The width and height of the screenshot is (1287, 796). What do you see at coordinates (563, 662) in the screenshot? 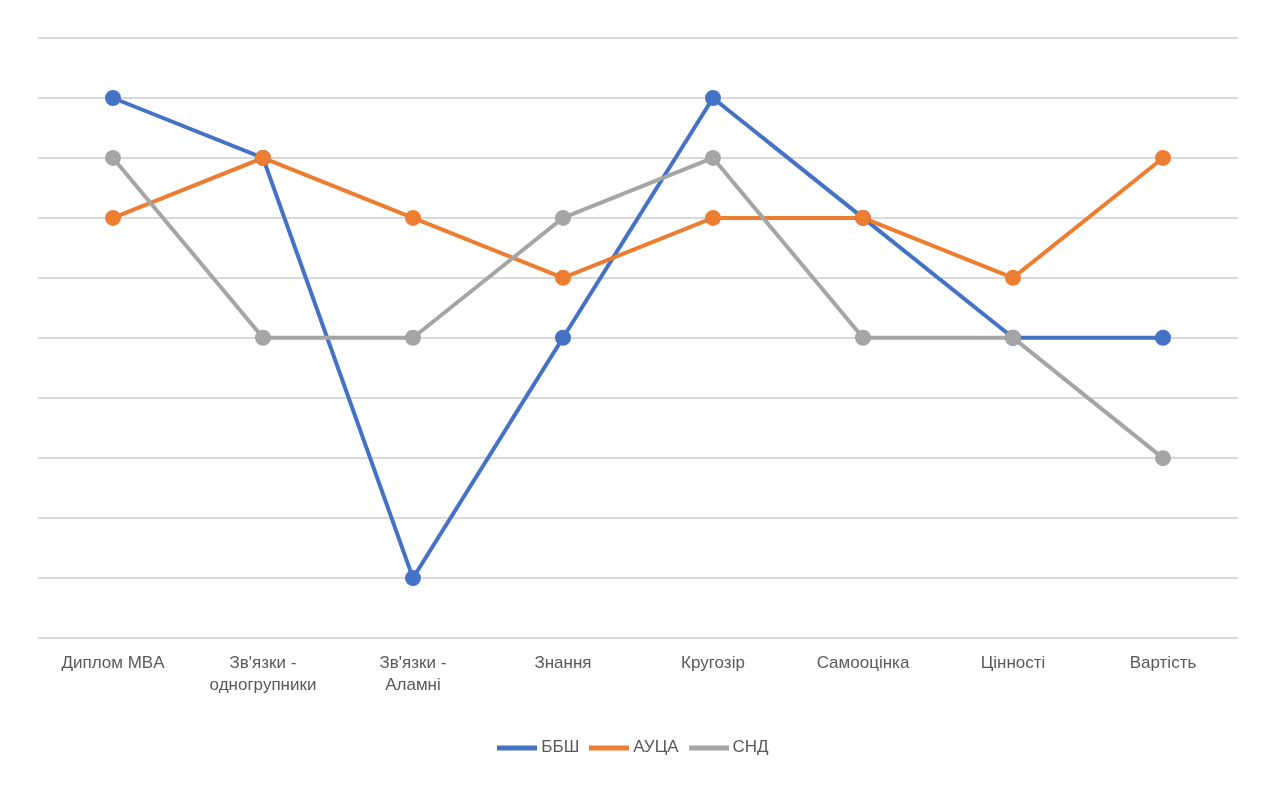
I see `x-tick-label: Знання` at bounding box center [563, 662].